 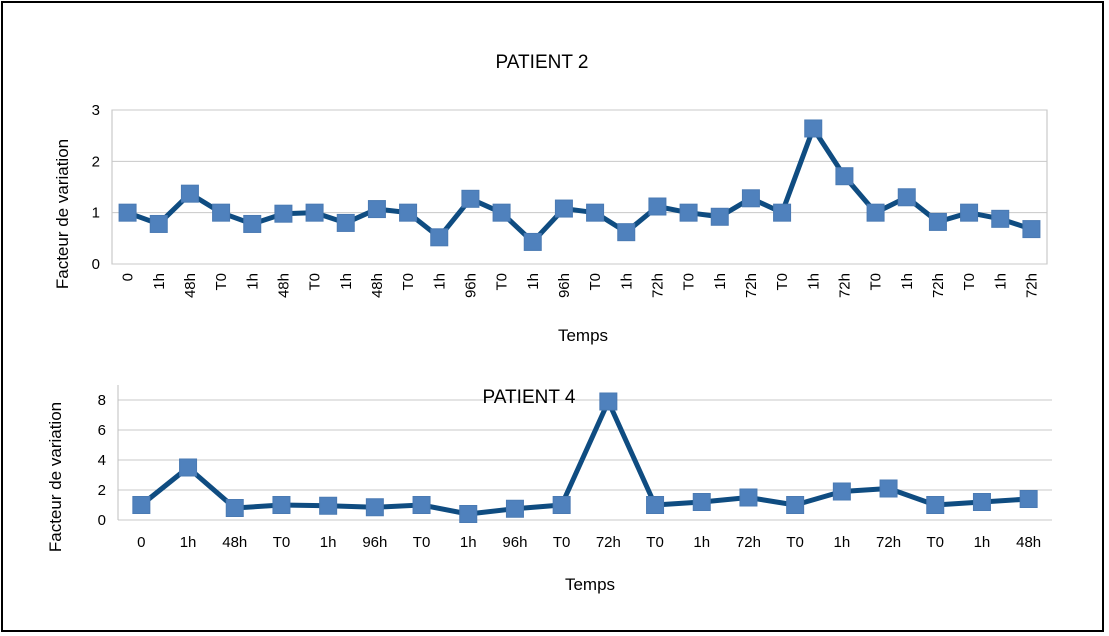 What do you see at coordinates (96, 213) in the screenshot?
I see `y-tick-label: 1` at bounding box center [96, 213].